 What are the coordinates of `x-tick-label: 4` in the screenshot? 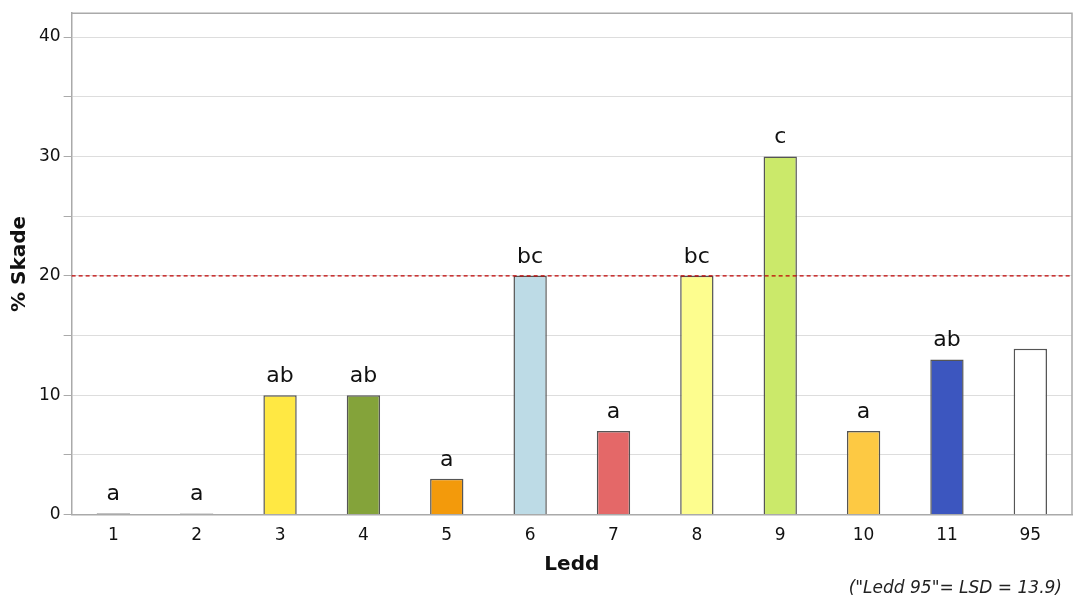 It's located at (363, 534).